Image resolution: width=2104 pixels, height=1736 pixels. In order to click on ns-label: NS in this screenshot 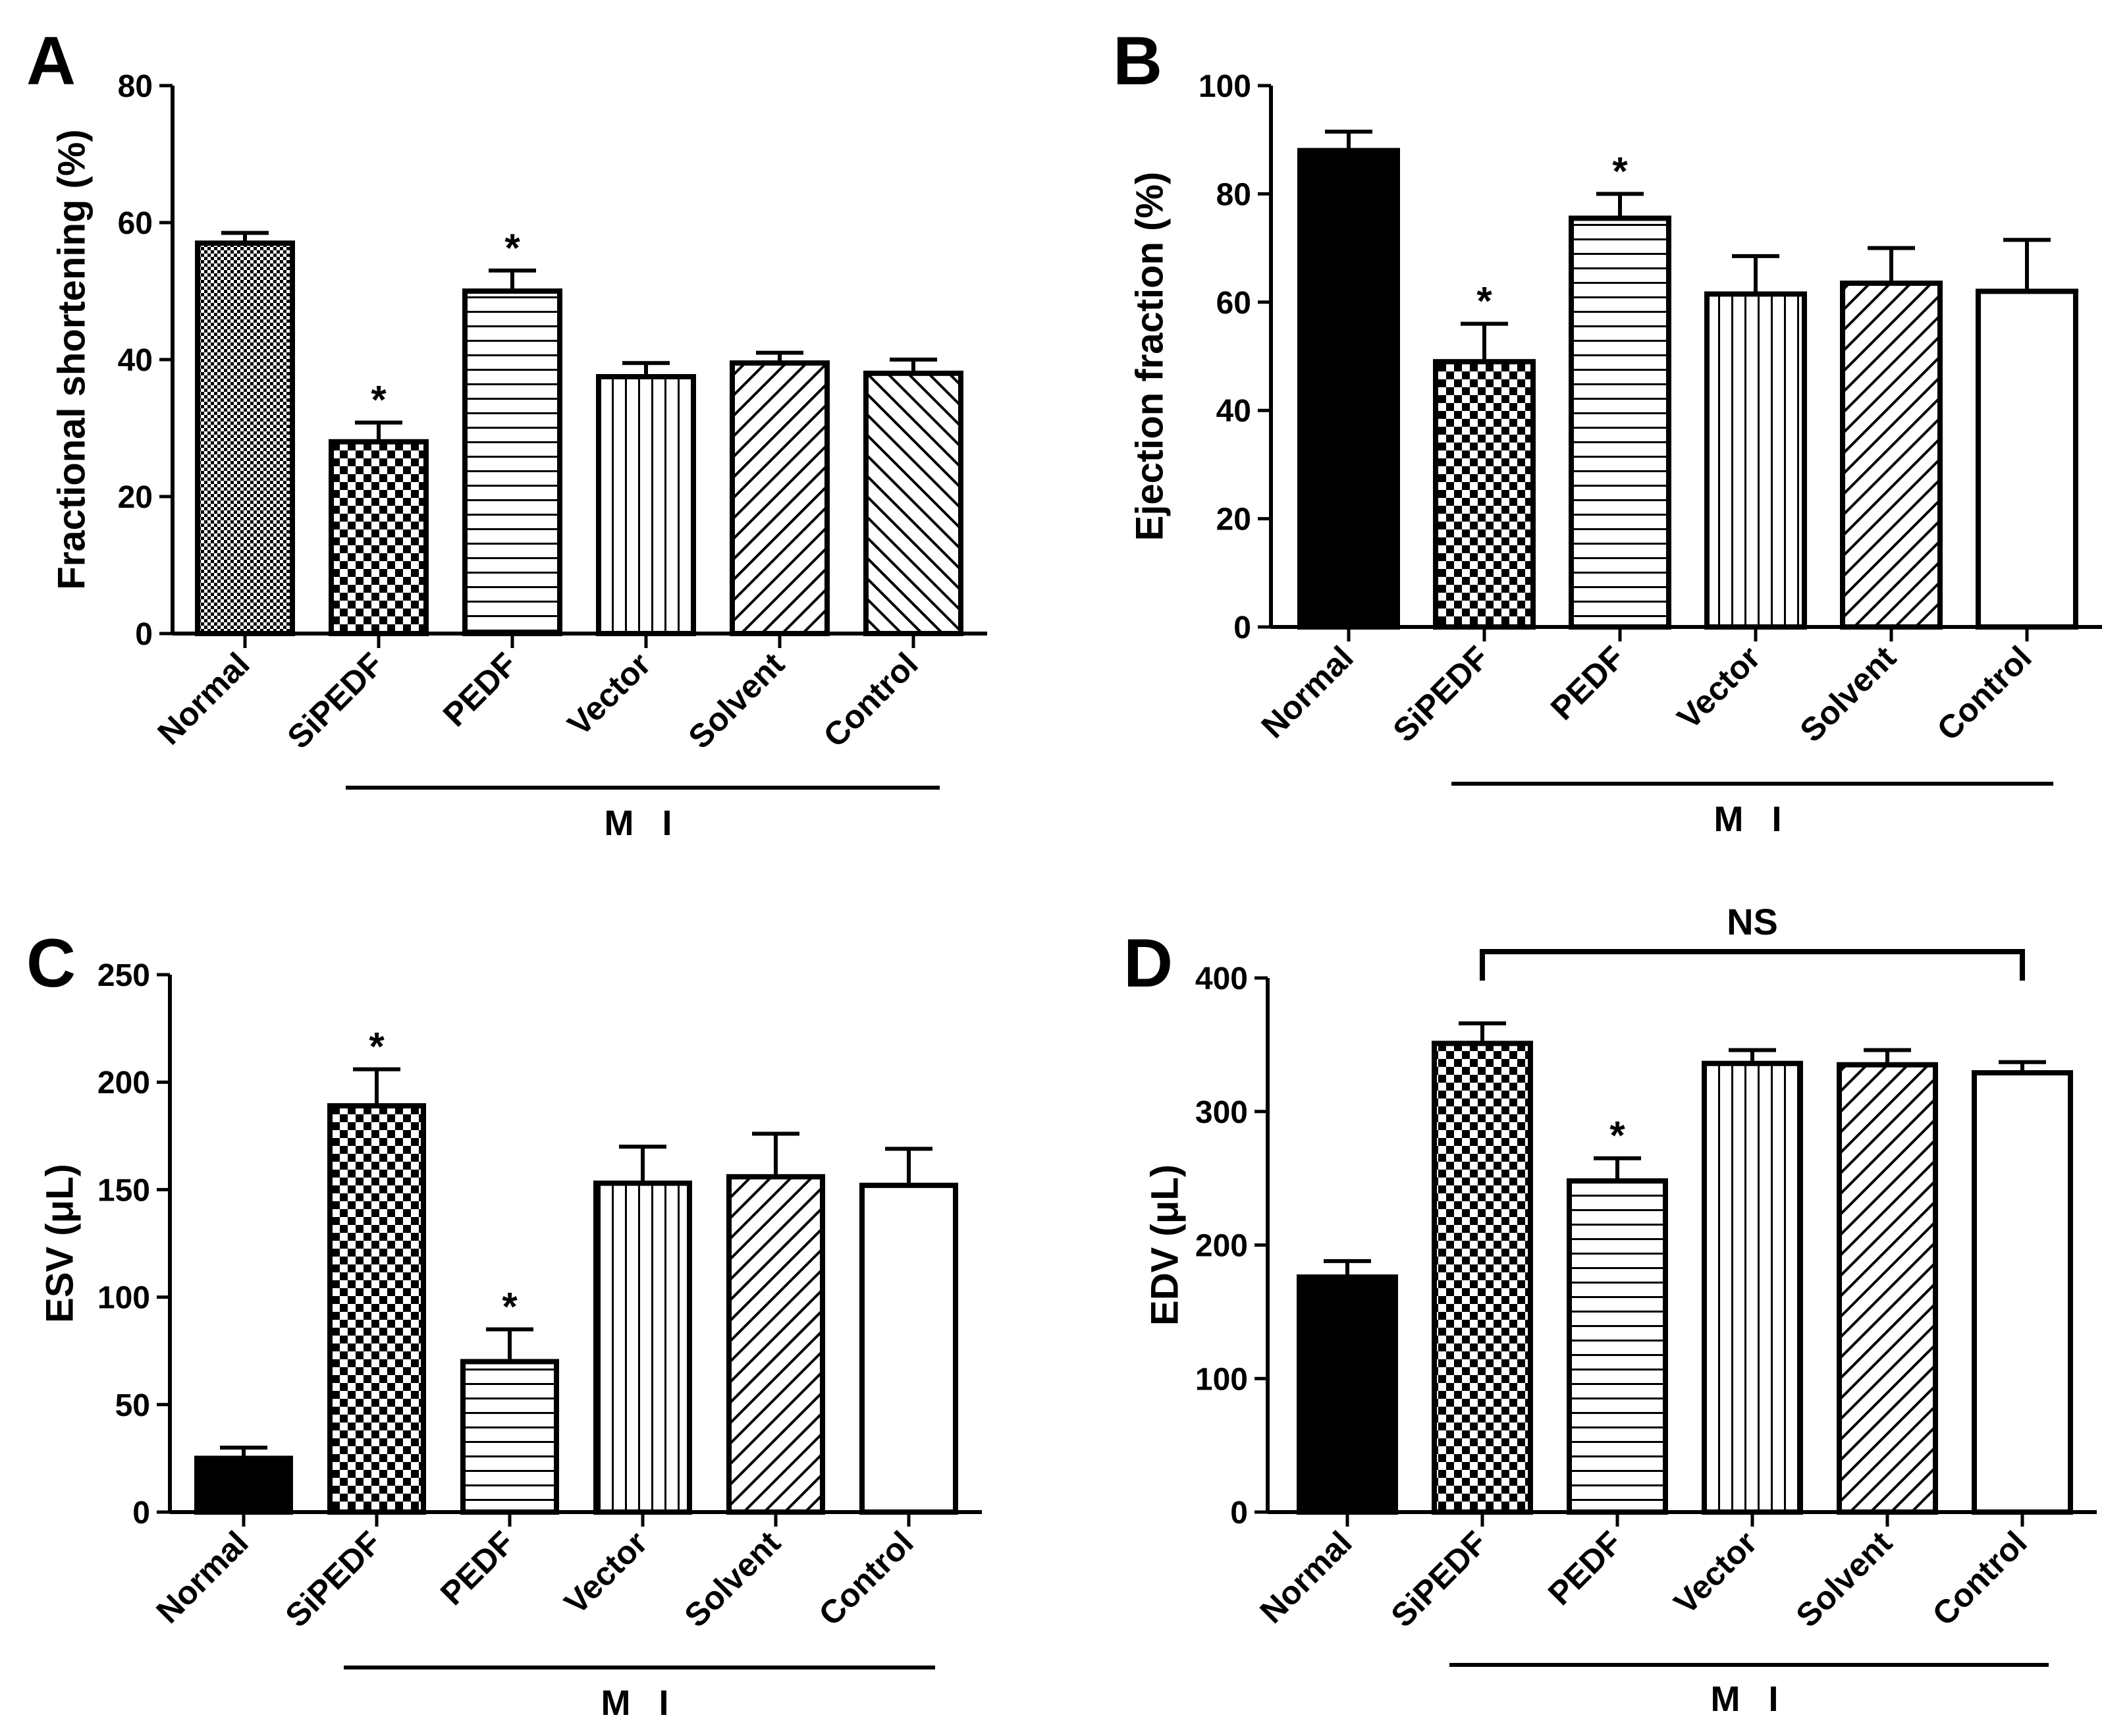, I will do `click(1752, 921)`.